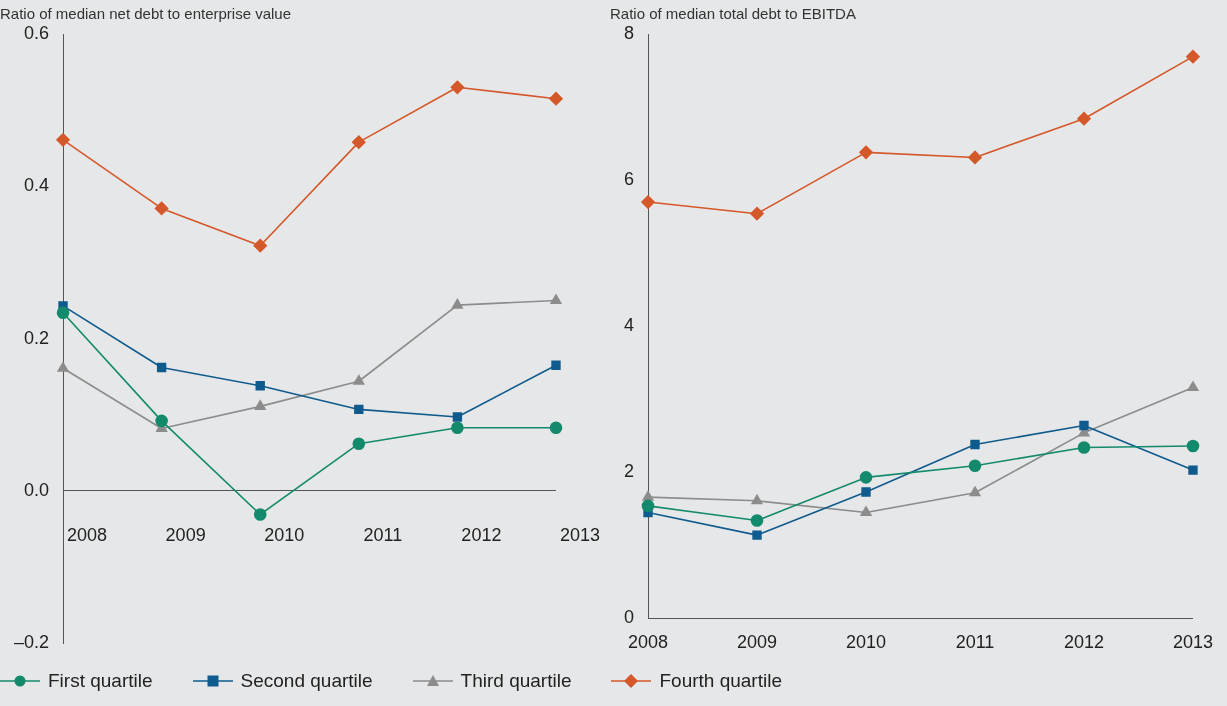 The height and width of the screenshot is (706, 1227). I want to click on y-tick-label: 0.0, so click(37, 489).